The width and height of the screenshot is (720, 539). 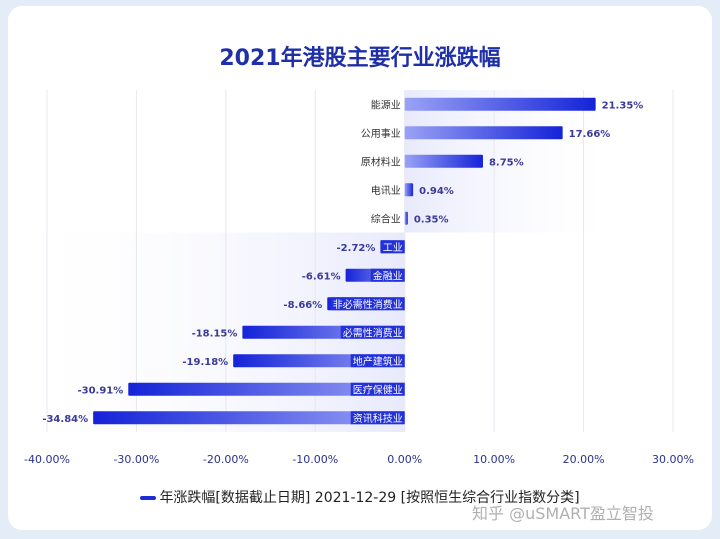 What do you see at coordinates (673, 459) in the screenshot?
I see `x-tick-label: 30.00%` at bounding box center [673, 459].